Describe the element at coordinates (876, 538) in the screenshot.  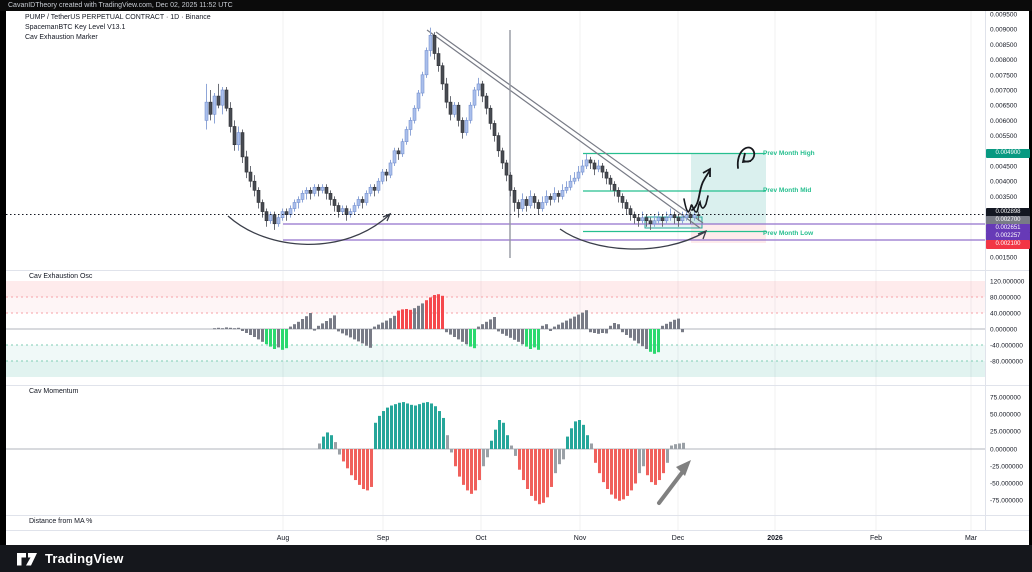
I see `time-axis-label: Feb` at that location.